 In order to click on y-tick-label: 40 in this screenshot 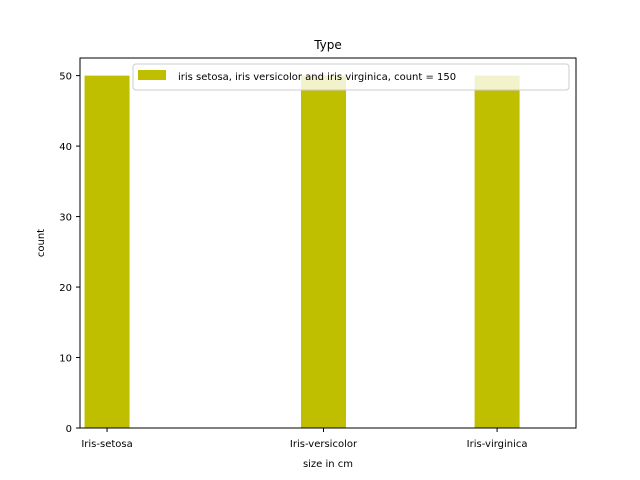, I will do `click(65, 147)`.